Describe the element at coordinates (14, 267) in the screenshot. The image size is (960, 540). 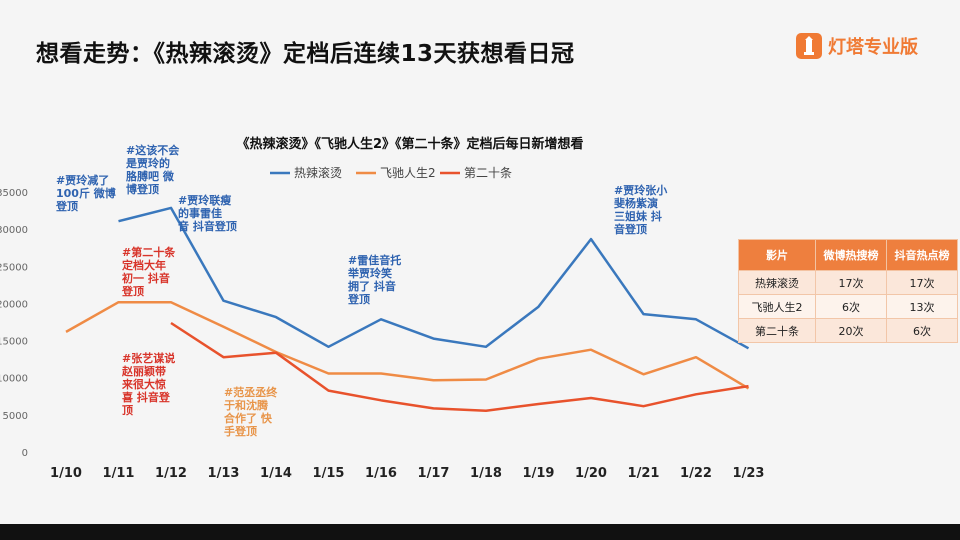
I see `y-tick-label: 25000` at that location.